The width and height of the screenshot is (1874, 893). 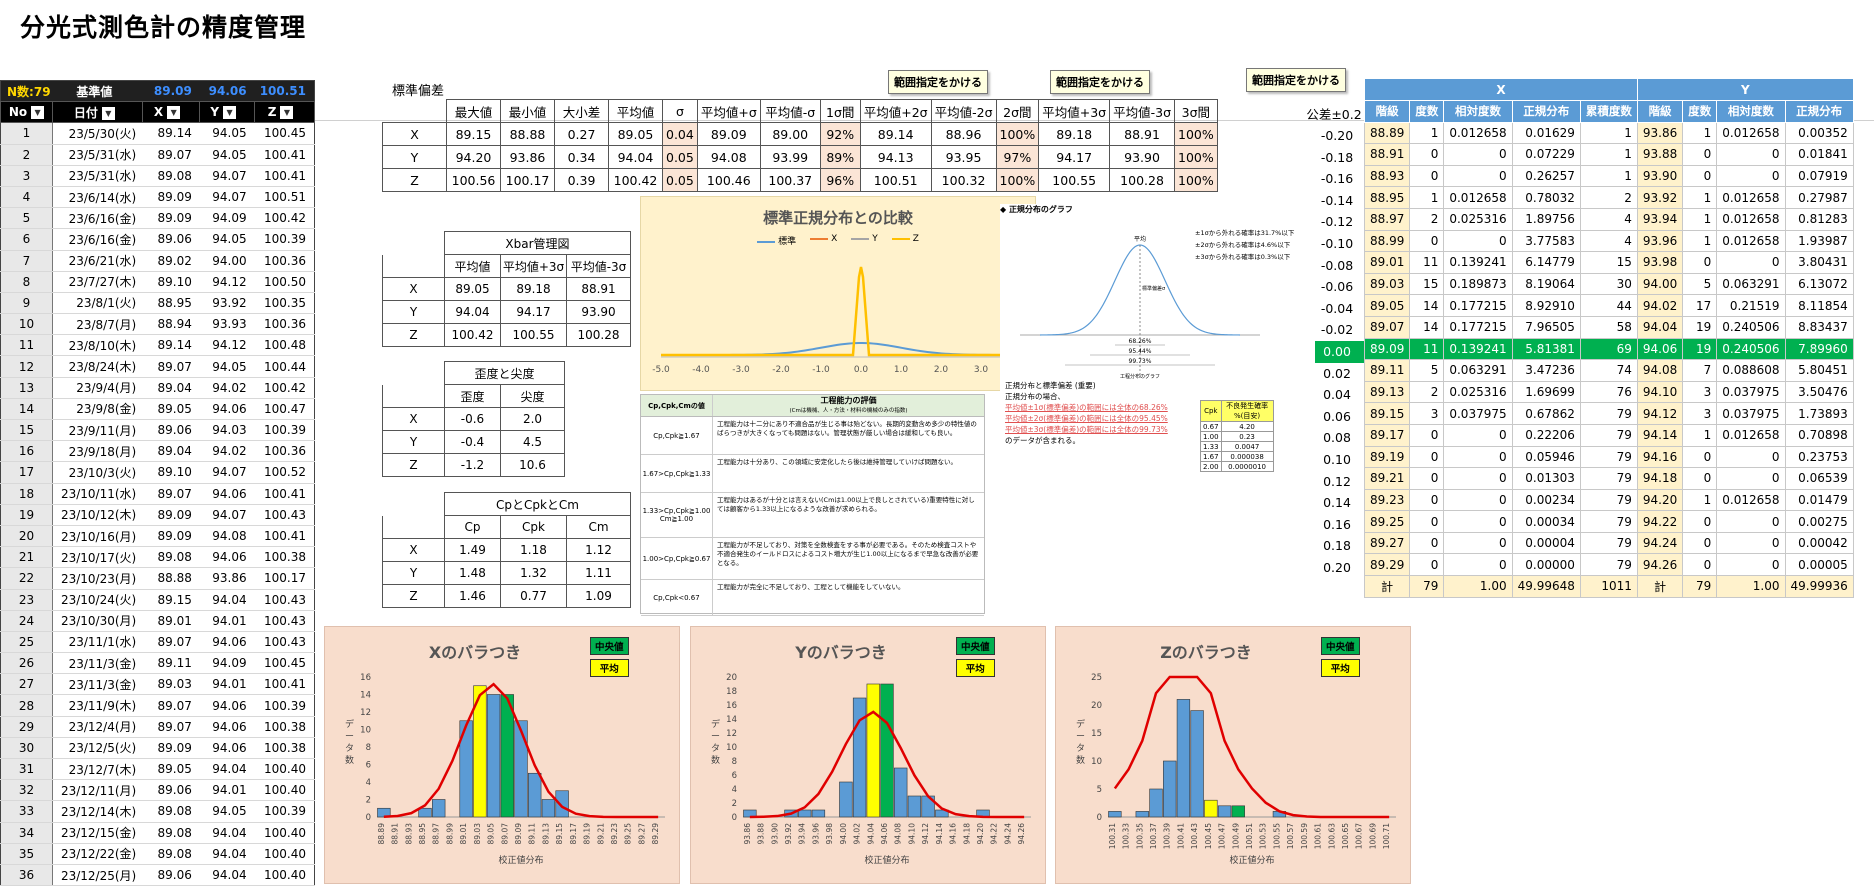 I want to click on table-row: 27 23/11/3(金) 89.03 94.01 100.41, so click(x=157, y=684).